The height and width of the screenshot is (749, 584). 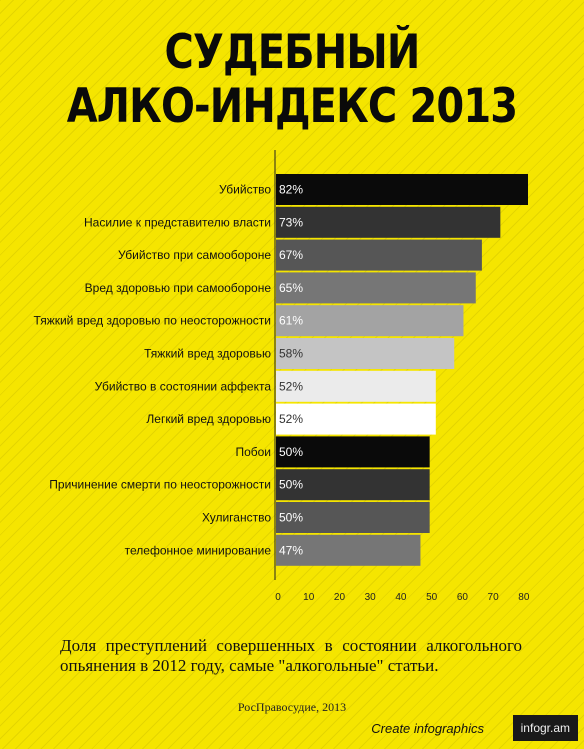 I want to click on category-label: Насилие к представителю власти, so click(x=177, y=222).